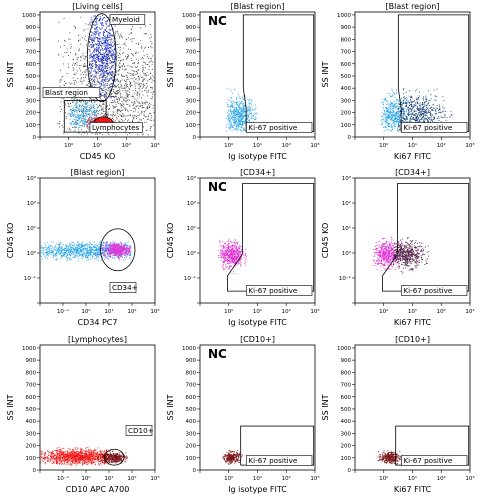  Describe the element at coordinates (35, 138) in the screenshot. I see `y-tick-label: 0` at that location.